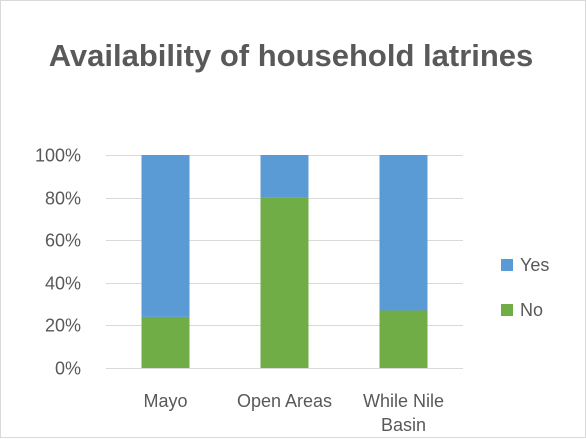  I want to click on y-axis-tick-labels: 0% 20% 40% 60% 80% 100%, so click(58, 262).